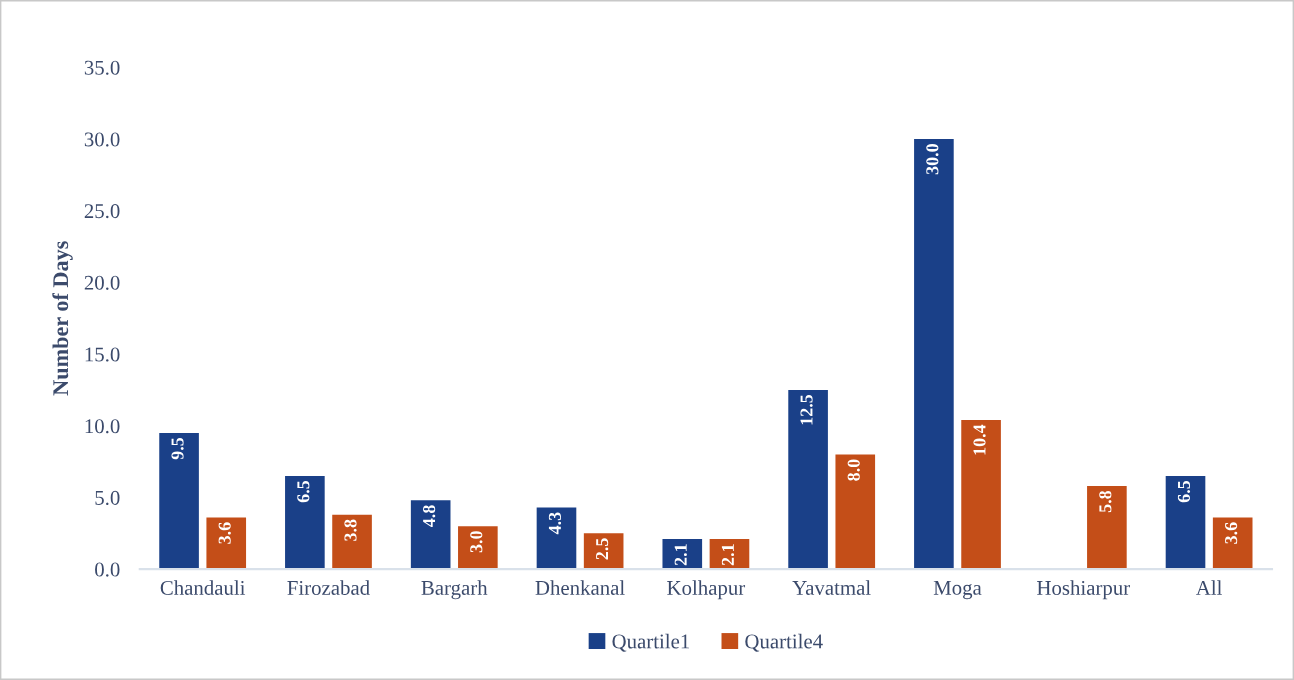  Describe the element at coordinates (957, 590) in the screenshot. I see `x-tick-label: Moga` at that location.